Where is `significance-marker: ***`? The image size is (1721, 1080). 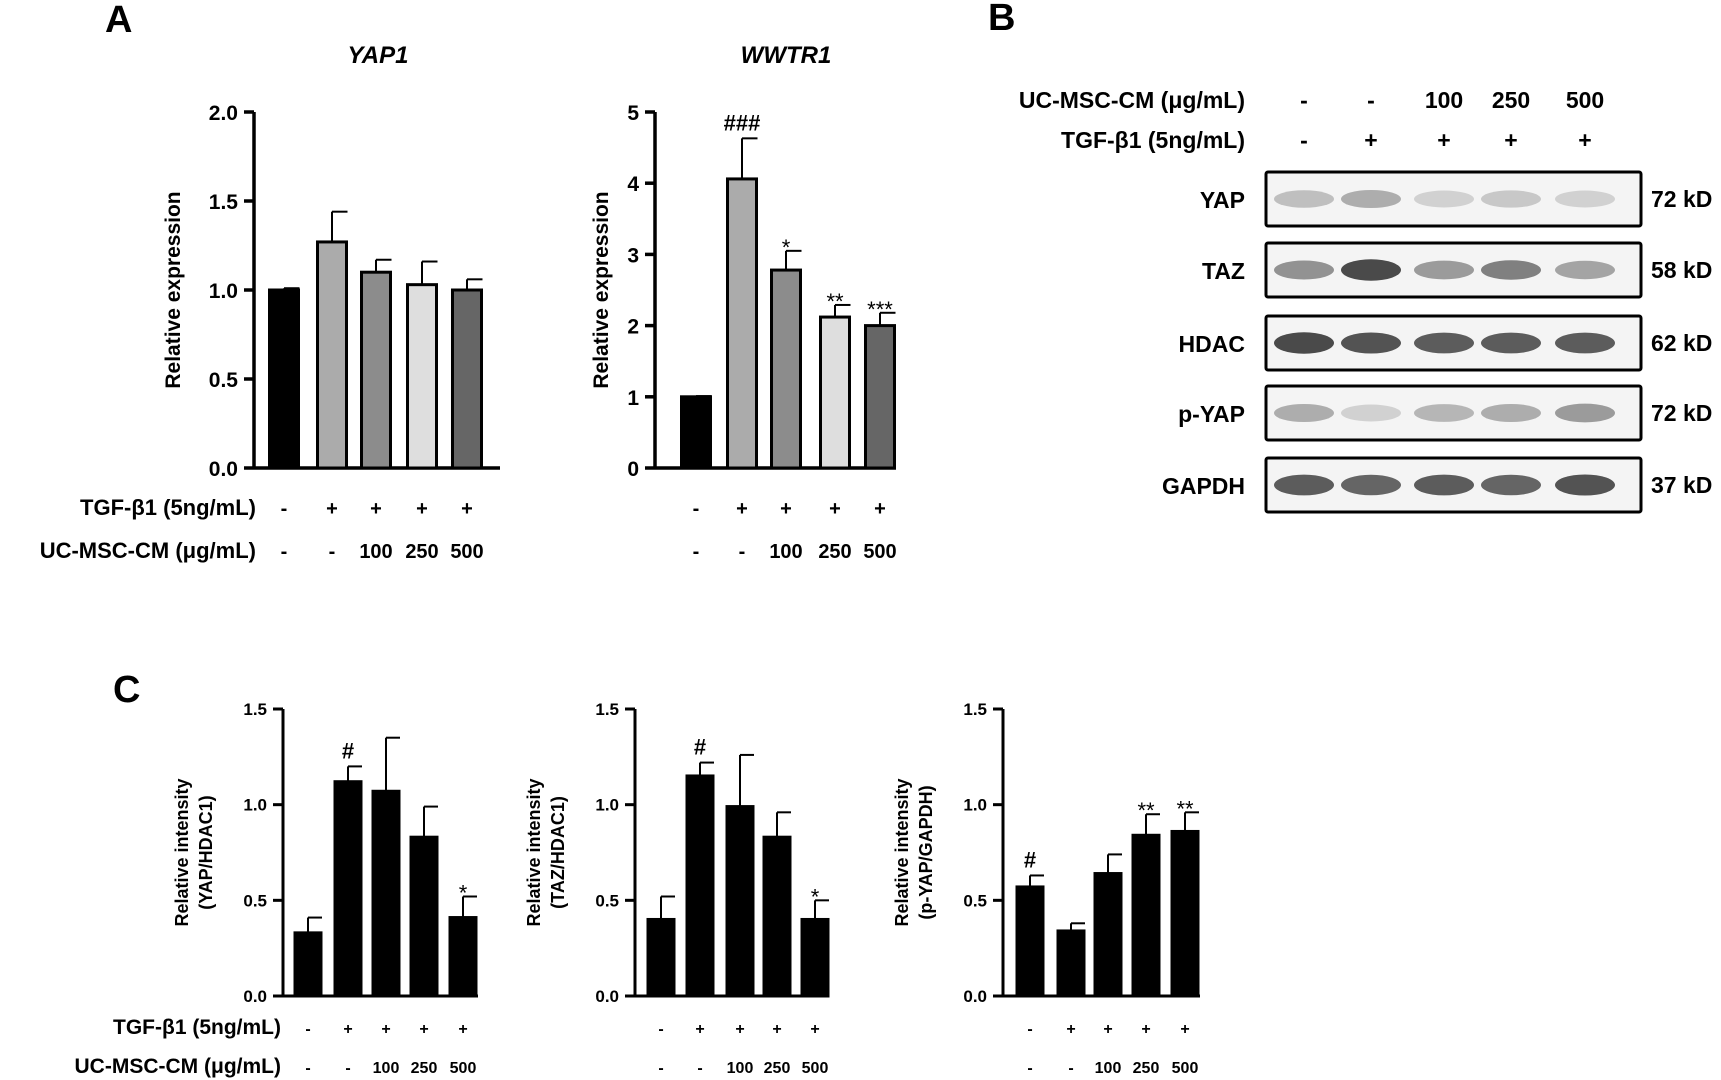
significance-marker: *** is located at coordinates (880, 309).